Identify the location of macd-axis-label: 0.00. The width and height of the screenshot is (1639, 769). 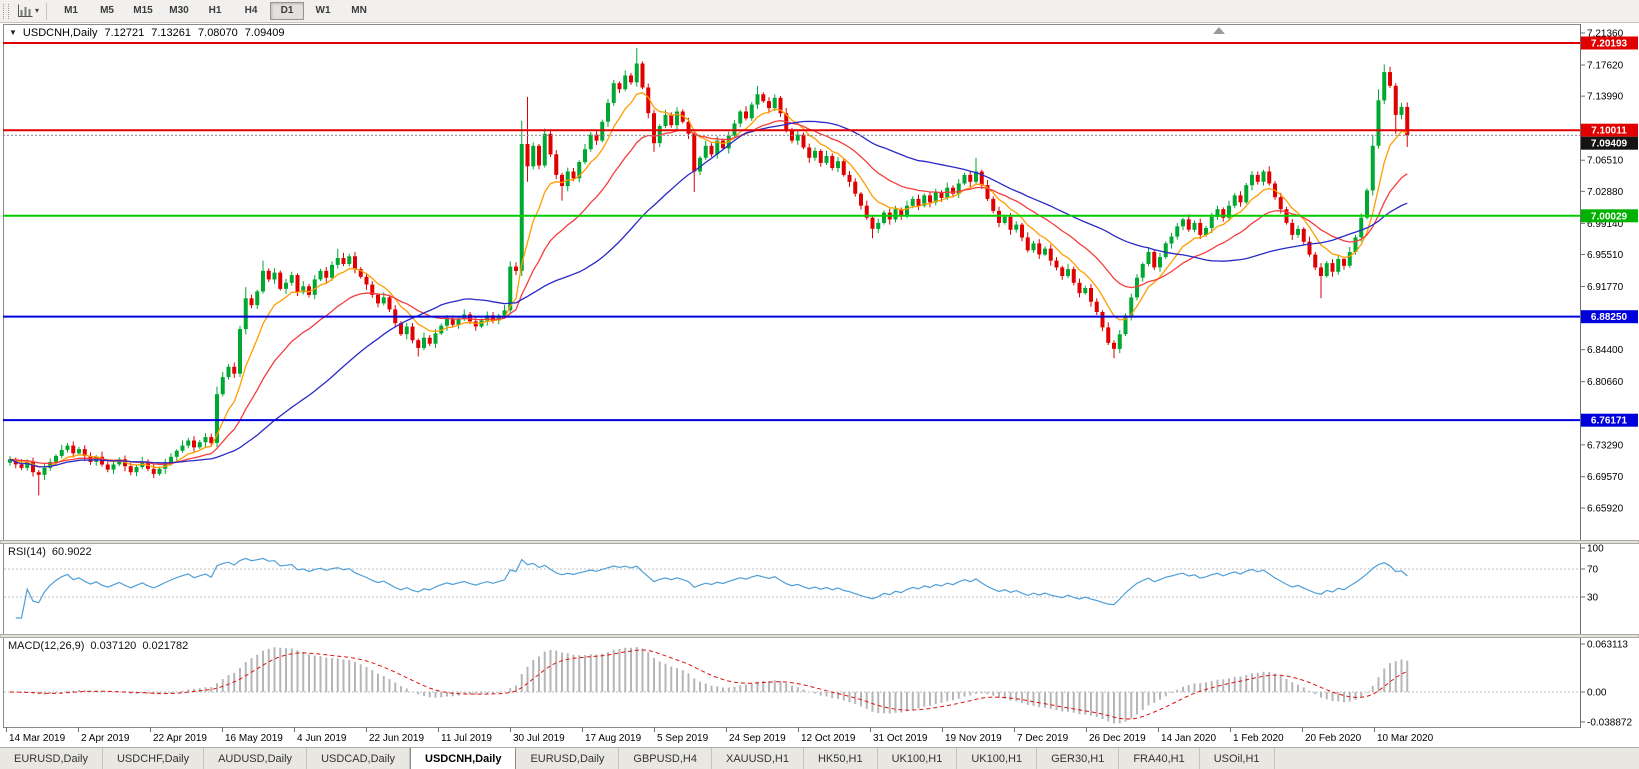
(1597, 693).